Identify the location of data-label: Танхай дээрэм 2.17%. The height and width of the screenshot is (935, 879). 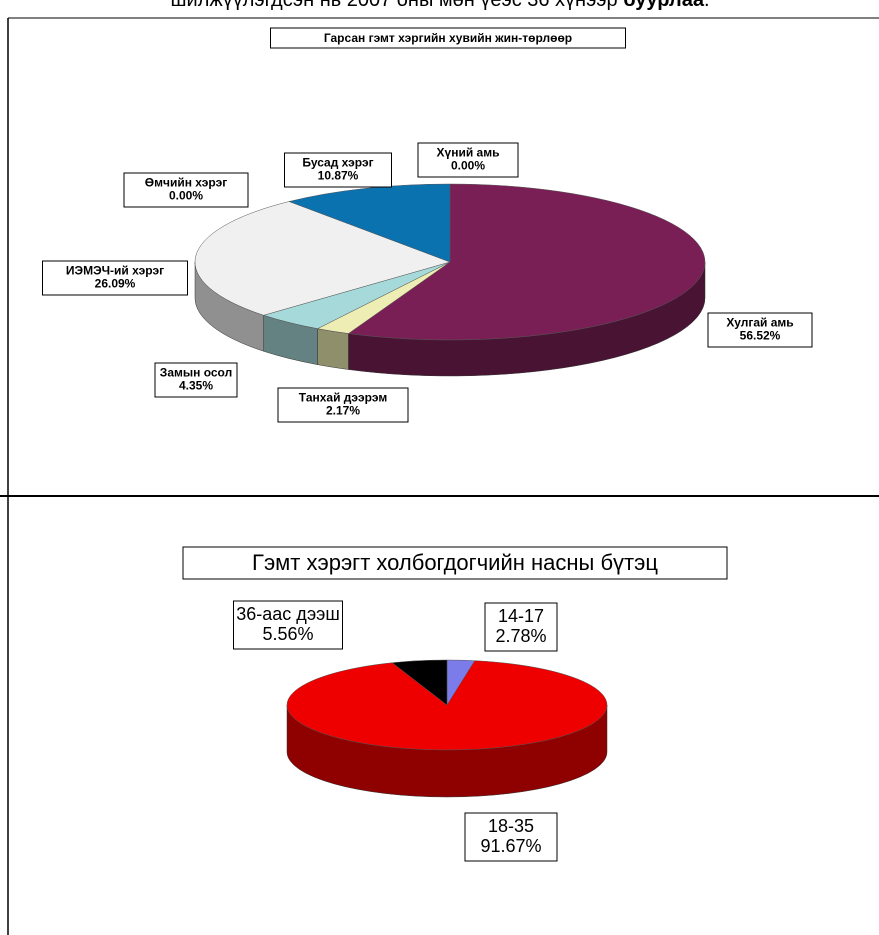
(343, 404).